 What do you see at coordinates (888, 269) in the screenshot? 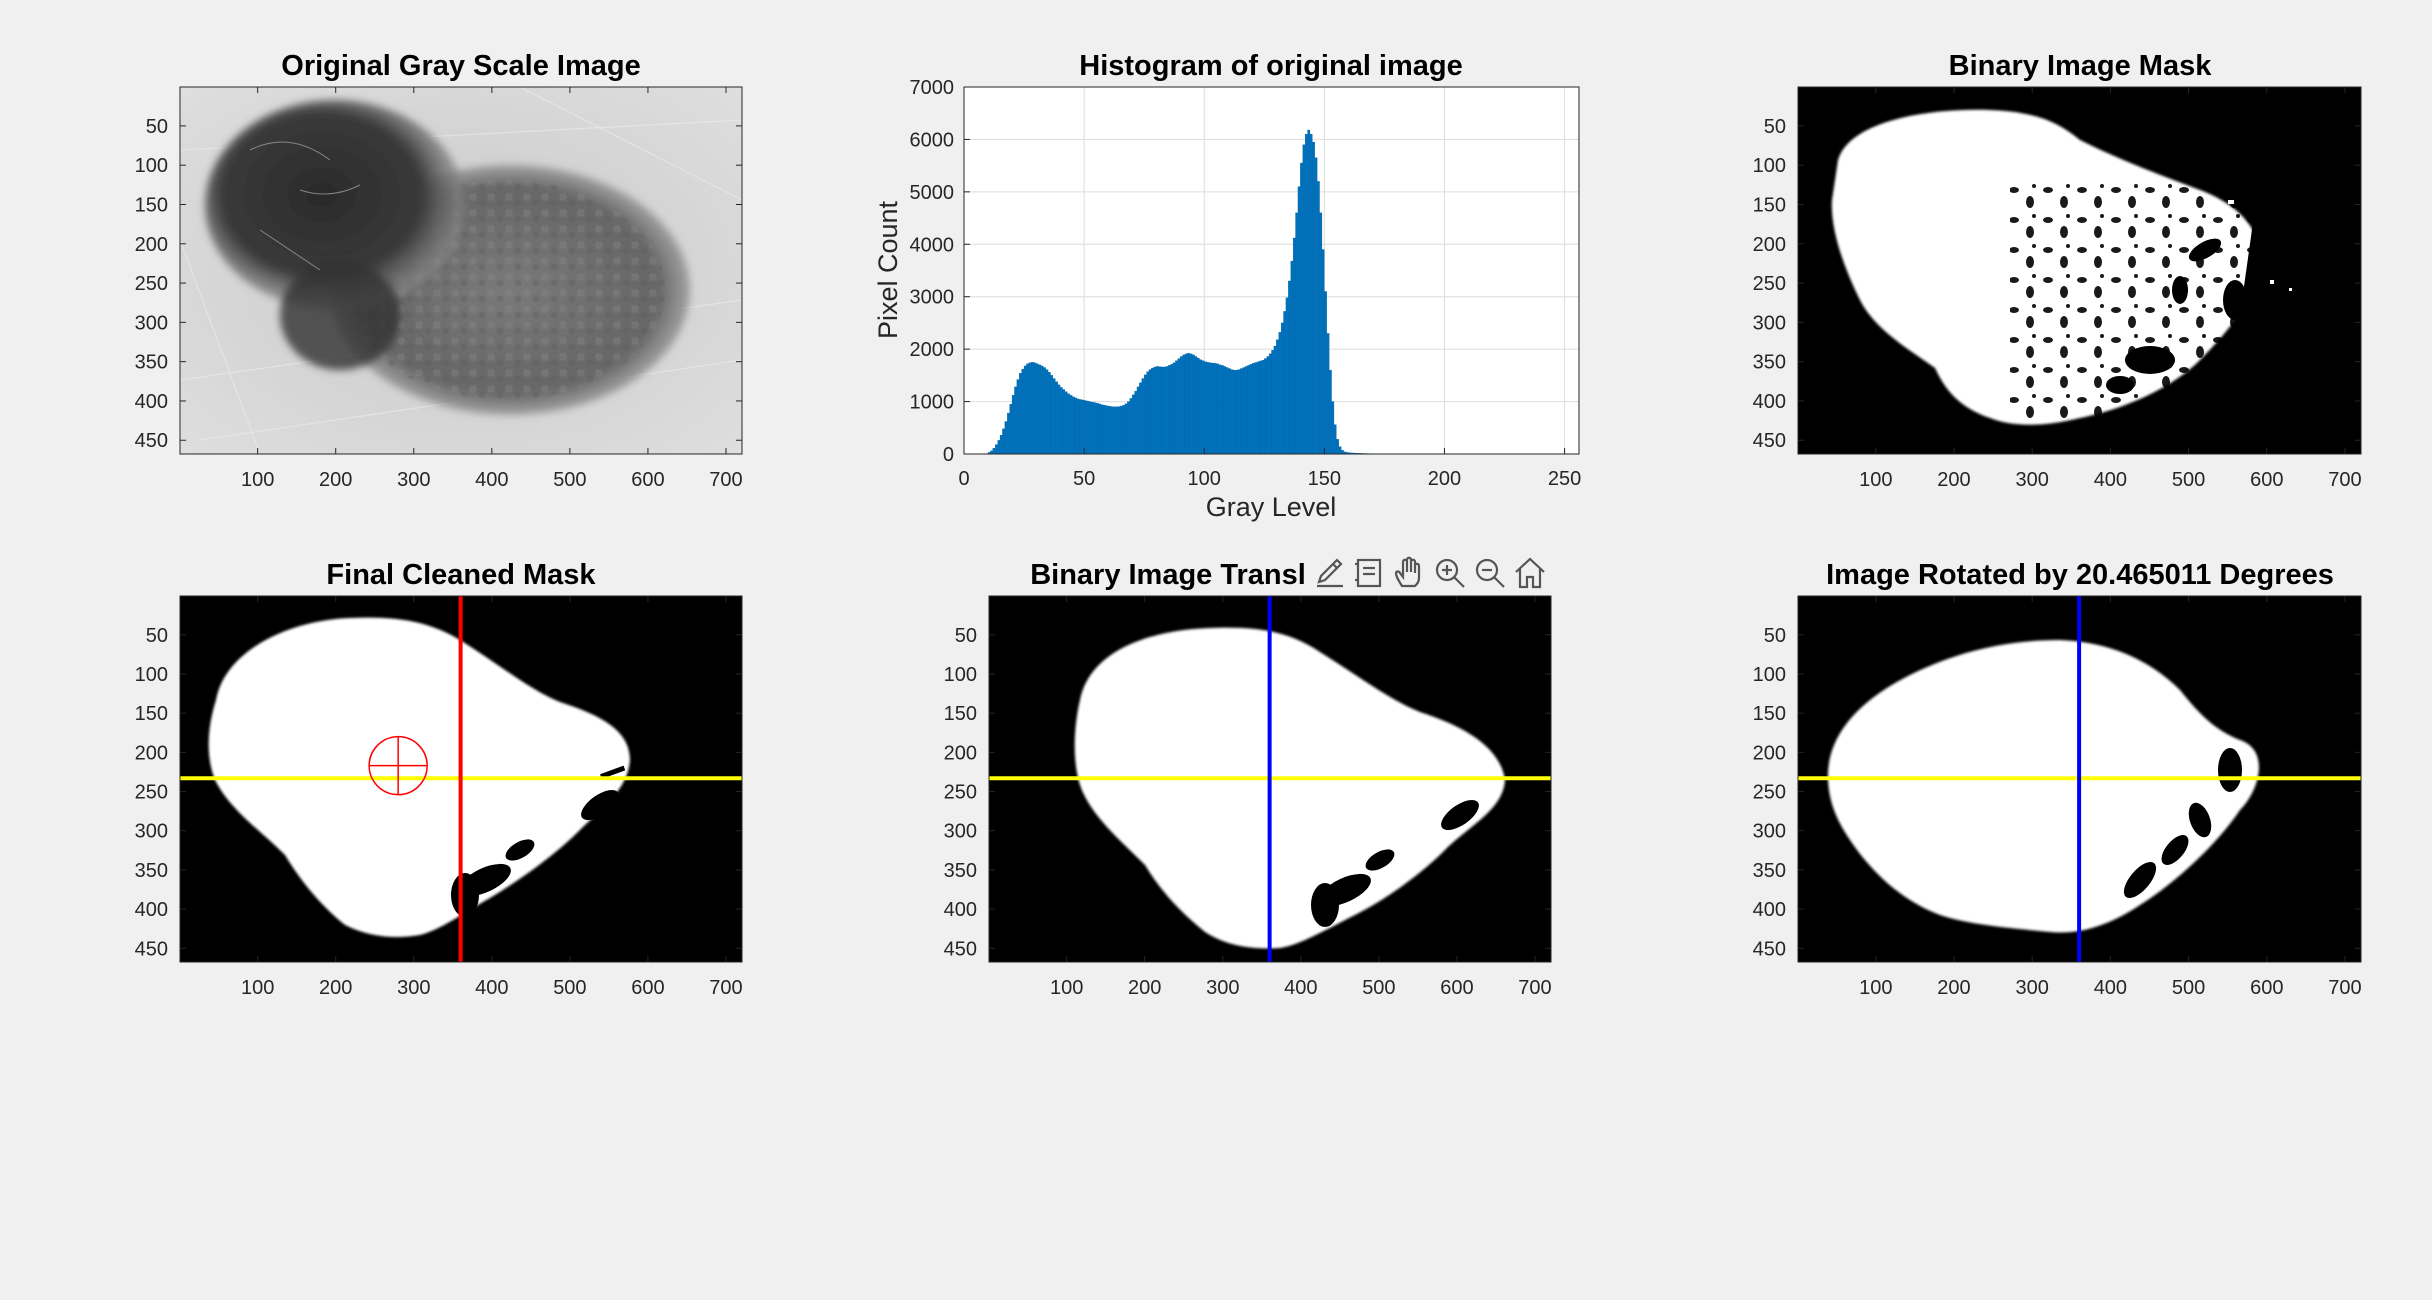
I see `histogram-ylabel: Pixel Count` at bounding box center [888, 269].